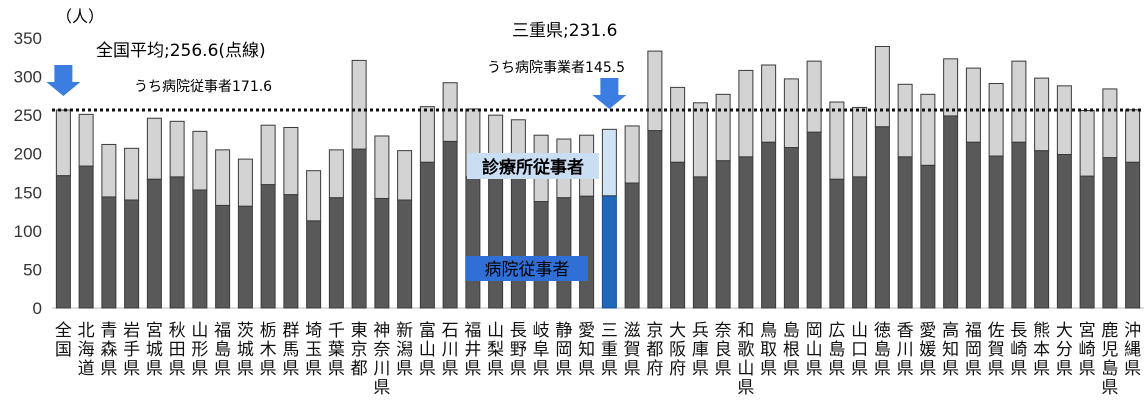 This screenshot has width=1148, height=405. I want to click on category-label: 三, so click(609, 331).